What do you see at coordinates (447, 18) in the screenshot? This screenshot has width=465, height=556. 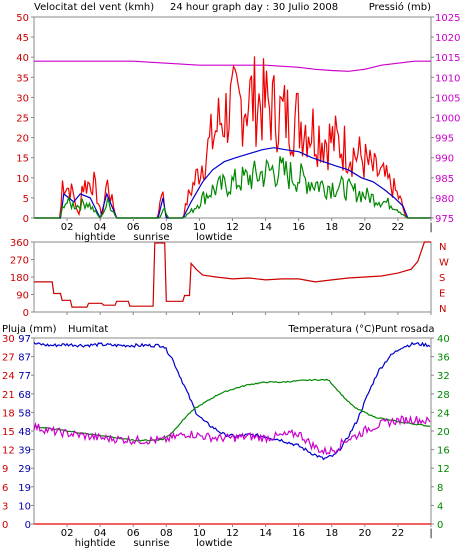 I see `pressure-tick-label: 1025` at bounding box center [447, 18].